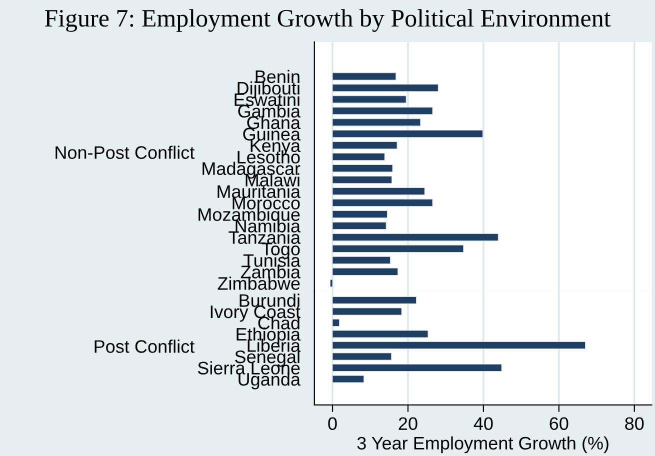 This screenshot has height=456, width=655. What do you see at coordinates (634, 423) in the screenshot?
I see `x-tick-label: 80` at bounding box center [634, 423].